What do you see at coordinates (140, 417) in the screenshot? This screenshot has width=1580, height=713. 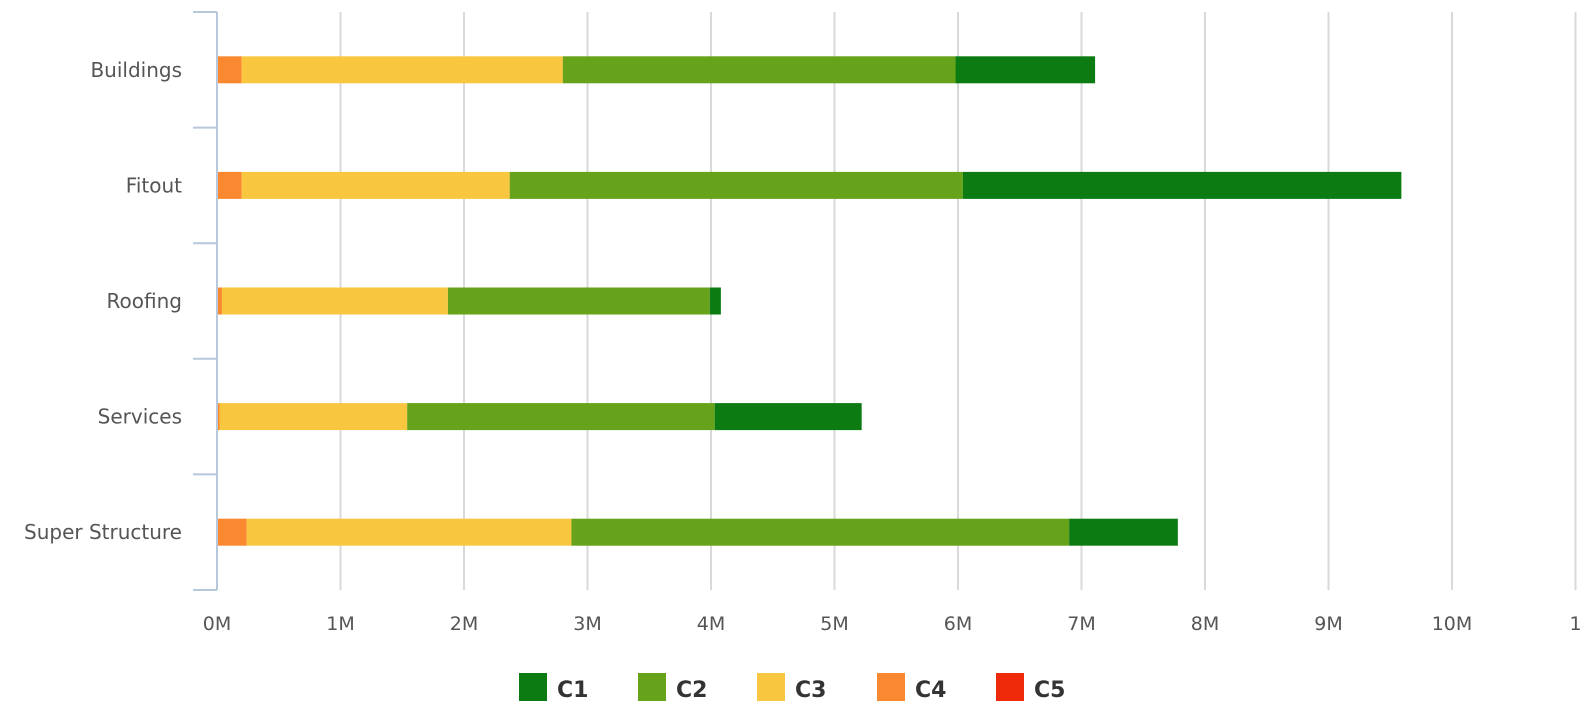 I see `category-label: Services` at bounding box center [140, 417].